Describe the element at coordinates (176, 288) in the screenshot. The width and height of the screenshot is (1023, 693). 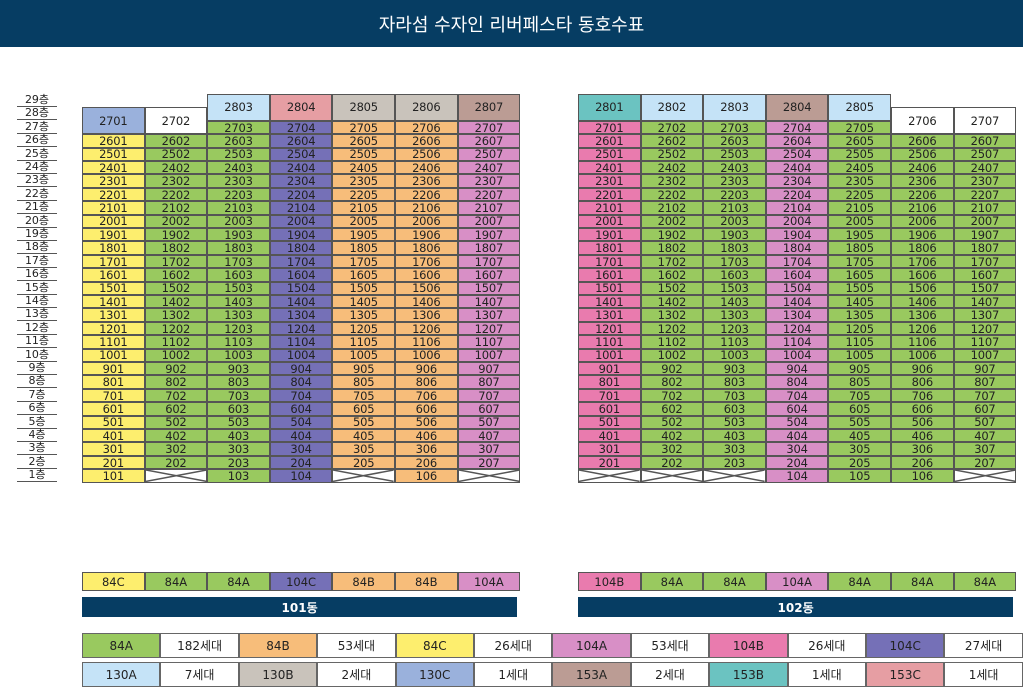
I see `unit-cell: 1502` at that location.